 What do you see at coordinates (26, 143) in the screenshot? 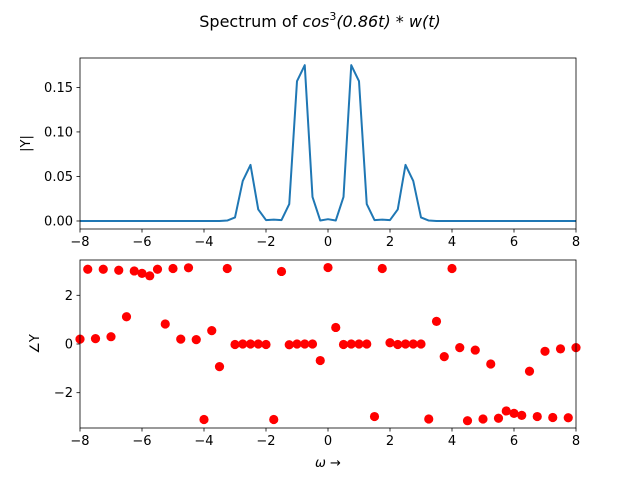
I see `magnitude-ylabel: |Y|` at bounding box center [26, 143].